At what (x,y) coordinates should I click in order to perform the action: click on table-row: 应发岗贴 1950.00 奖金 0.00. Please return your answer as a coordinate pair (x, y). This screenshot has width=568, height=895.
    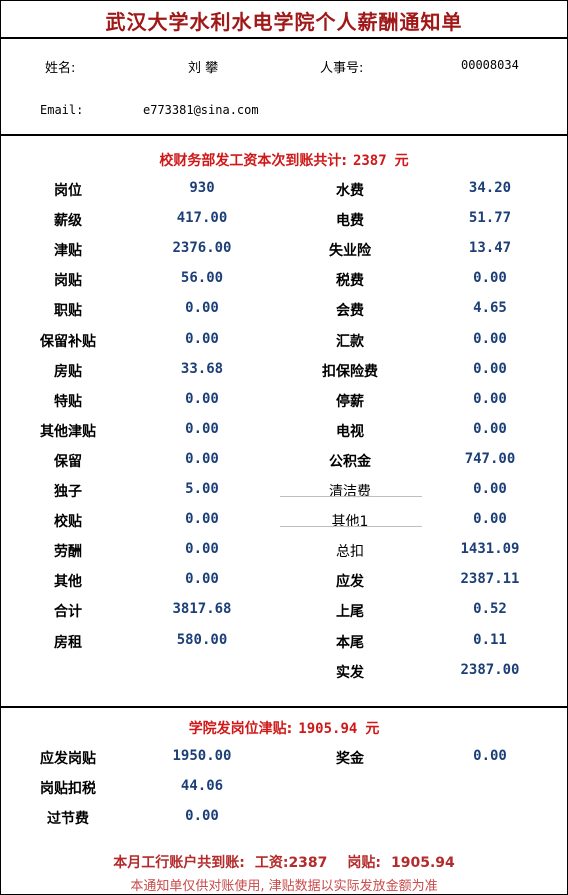
    Looking at the image, I should click on (284, 759).